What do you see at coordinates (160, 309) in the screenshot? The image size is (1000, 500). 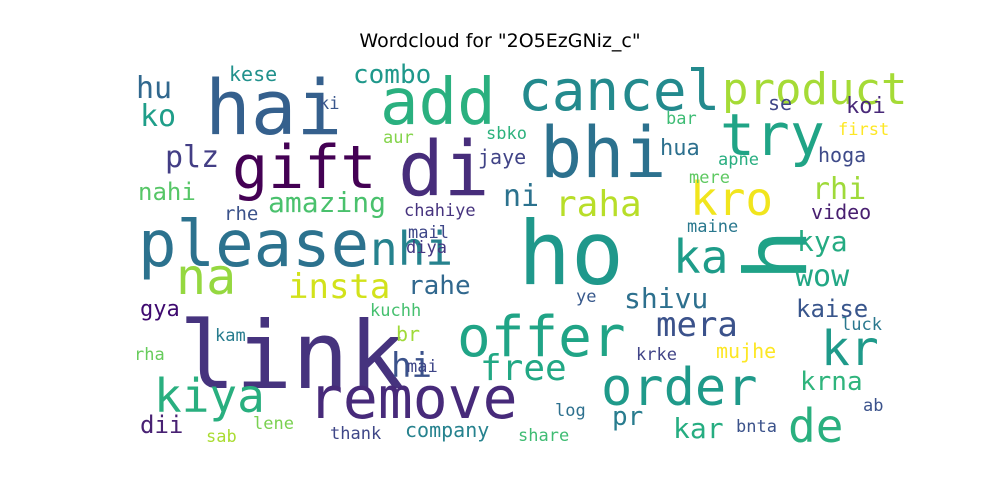 I see `word-gya: gya` at bounding box center [160, 309].